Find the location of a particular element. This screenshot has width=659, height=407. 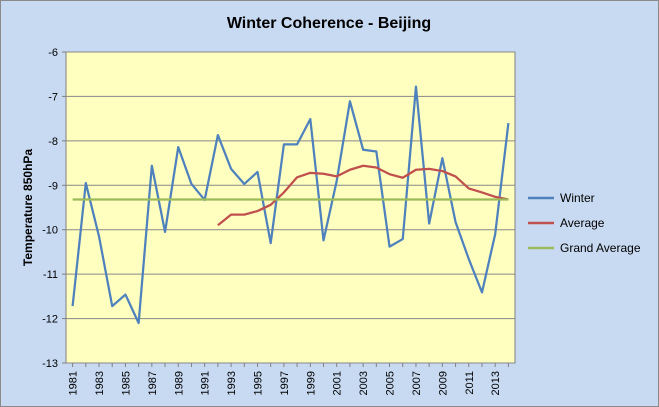

x-tick-label: 1991 is located at coordinates (206, 383).